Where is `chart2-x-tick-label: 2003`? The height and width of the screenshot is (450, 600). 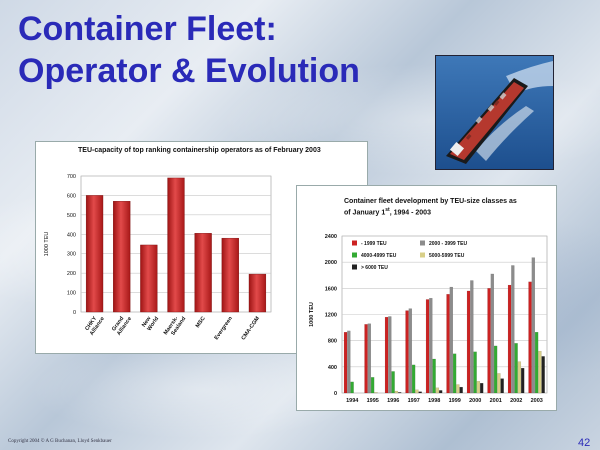
chart2-x-tick-label: 2003 is located at coordinates (537, 401).